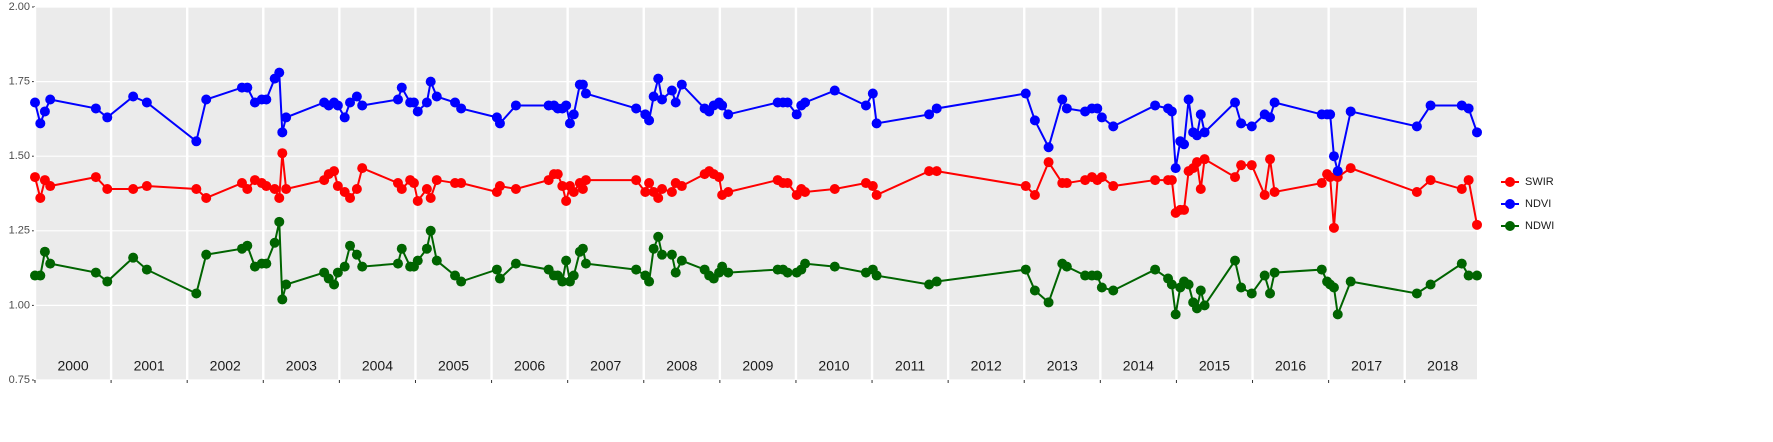  What do you see at coordinates (1214, 366) in the screenshot?
I see `year-label: 2015` at bounding box center [1214, 366].